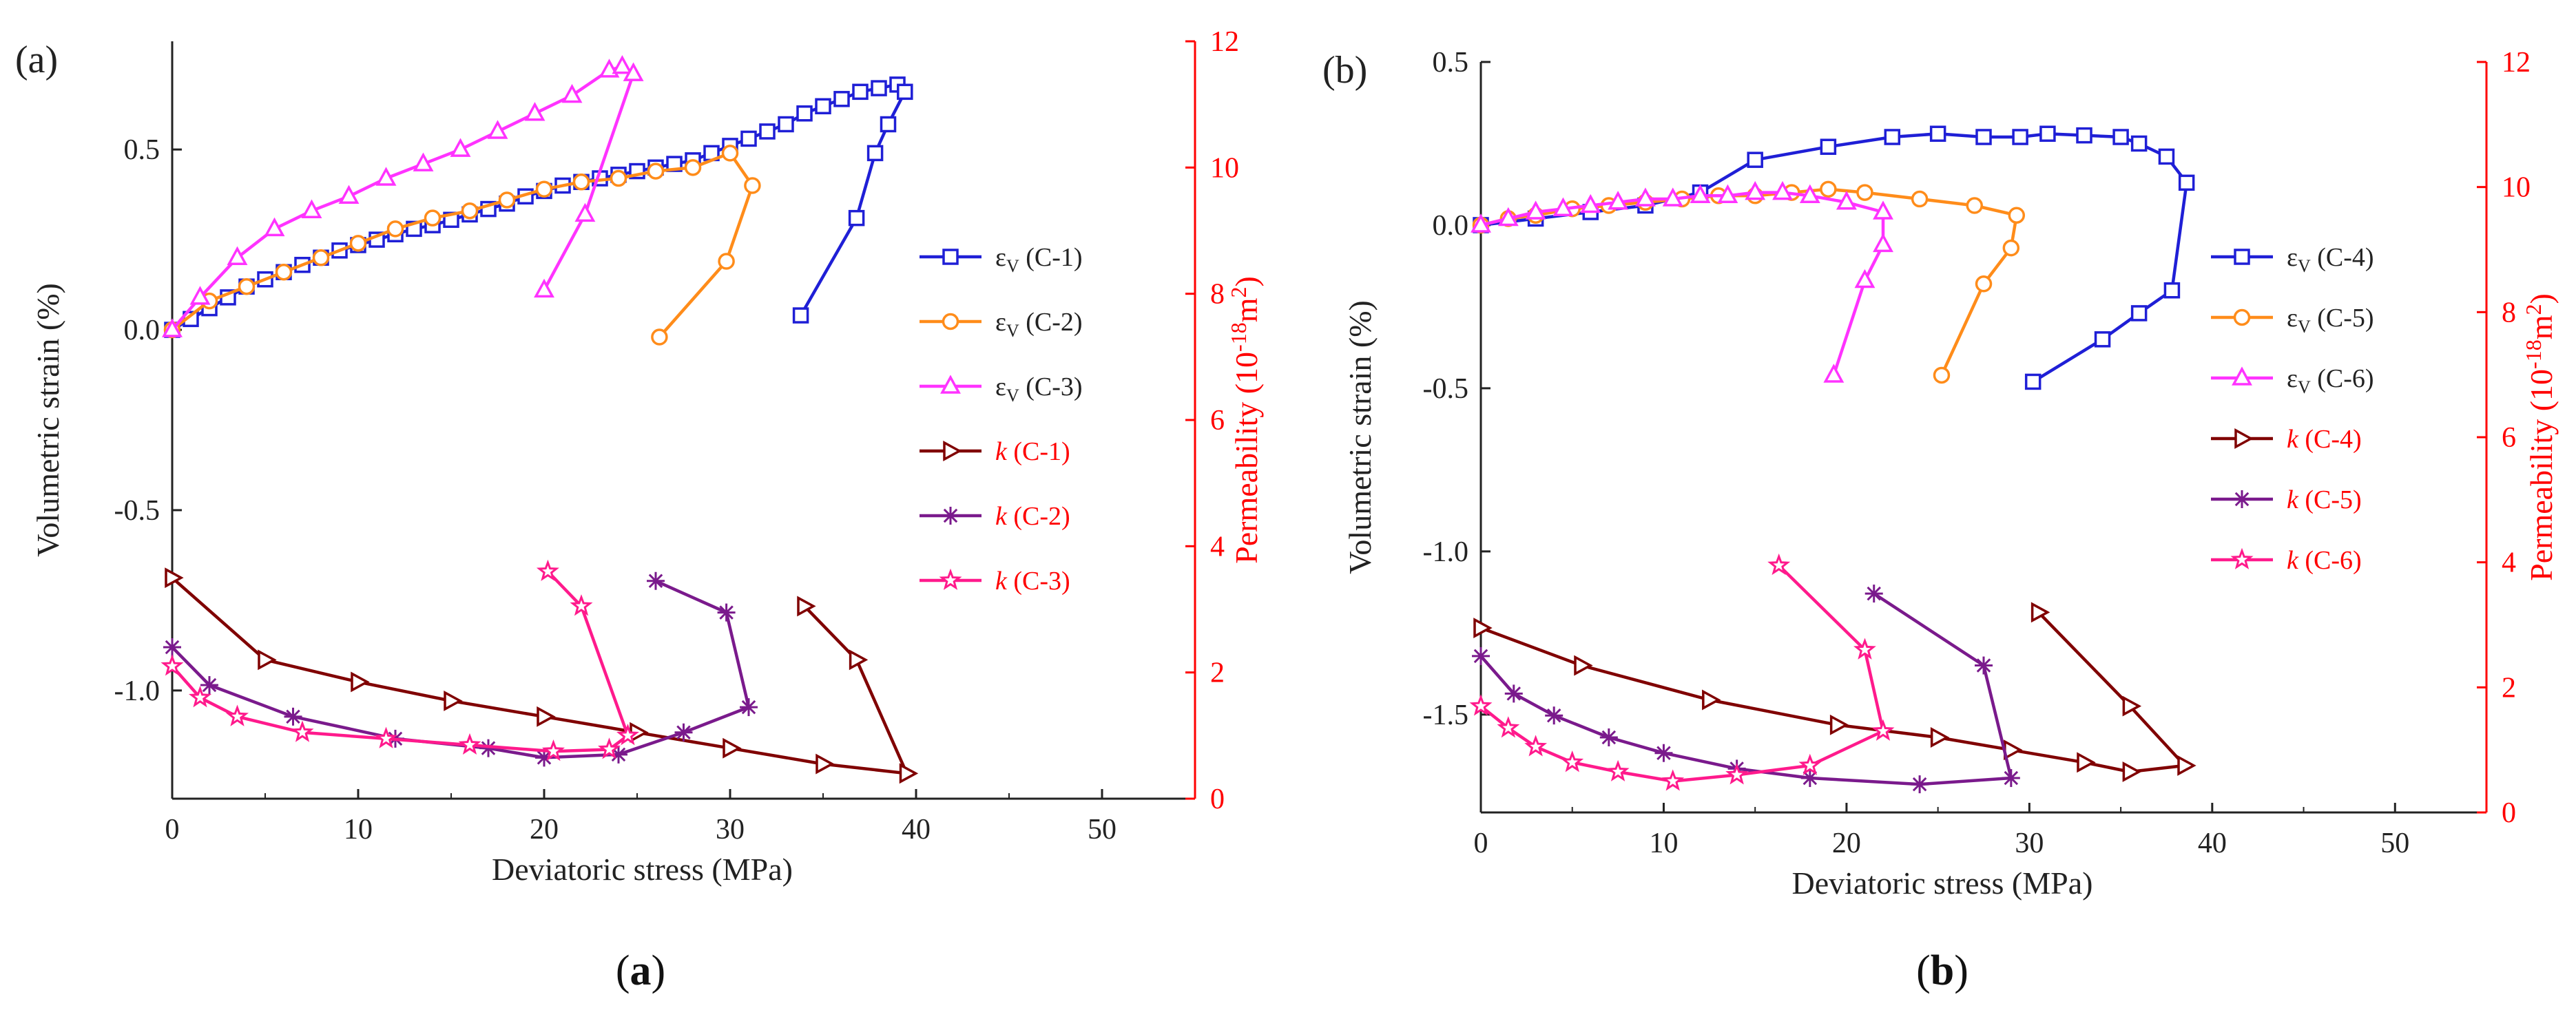 This screenshot has height=1019, width=2576. I want to click on panel-a-legend-label: εV (C-2), so click(1039, 324).